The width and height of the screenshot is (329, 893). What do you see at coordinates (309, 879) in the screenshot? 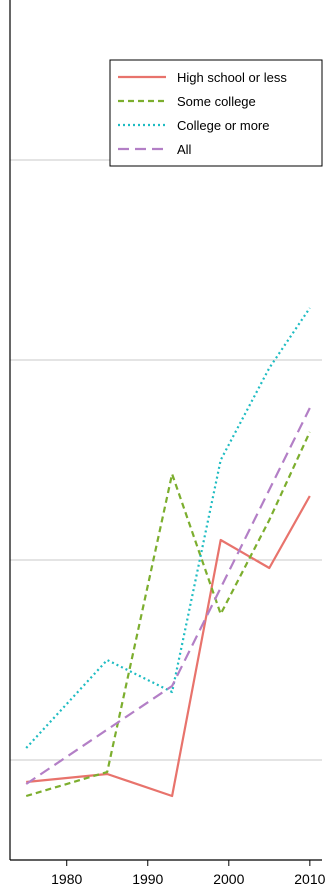
I see `x-tick-label: 2010` at bounding box center [309, 879].